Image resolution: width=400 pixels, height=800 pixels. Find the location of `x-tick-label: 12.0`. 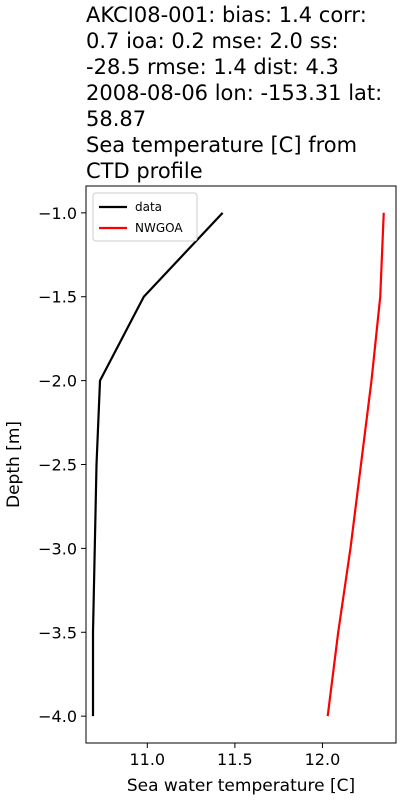

x-tick-label: 12.0 is located at coordinates (323, 759).